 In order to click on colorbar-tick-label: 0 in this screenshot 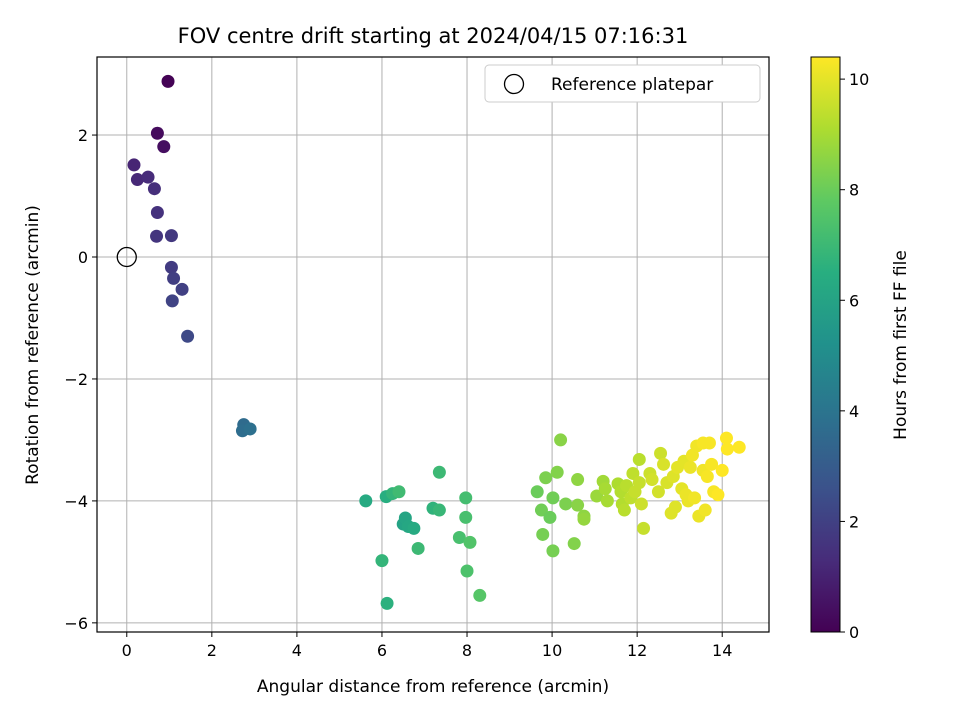, I will do `click(854, 632)`.